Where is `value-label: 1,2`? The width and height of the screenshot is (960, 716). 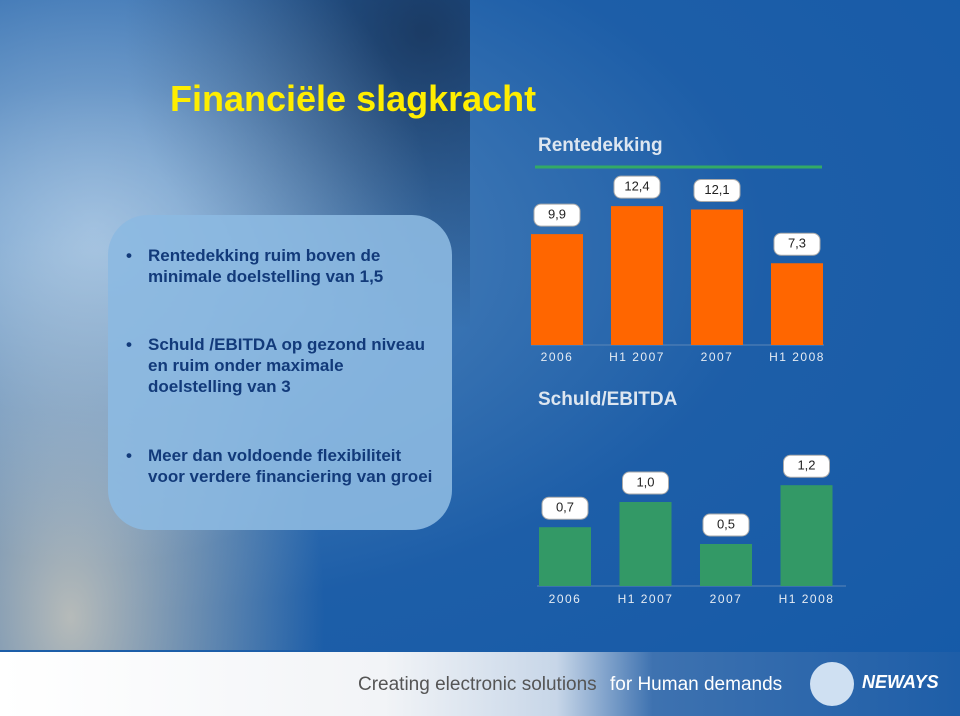 value-label: 1,2 is located at coordinates (806, 465).